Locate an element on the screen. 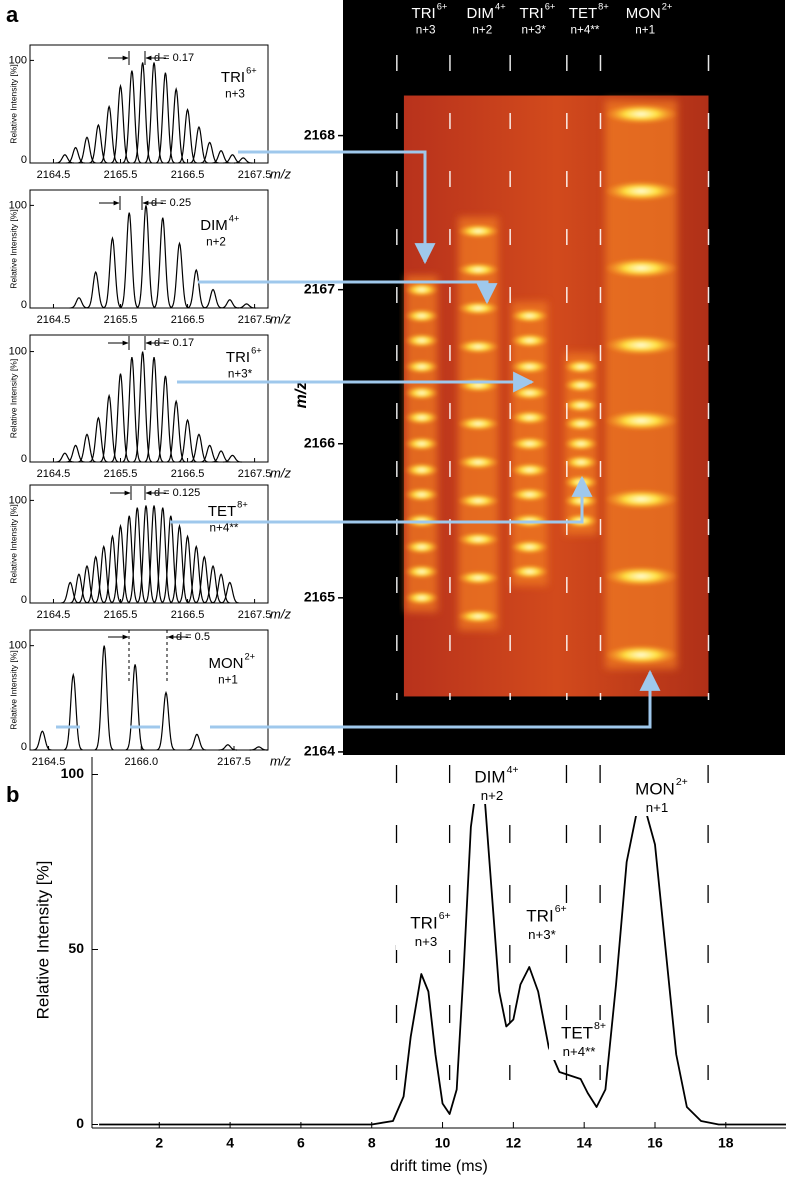  plot-frame is located at coordinates (149, 690).